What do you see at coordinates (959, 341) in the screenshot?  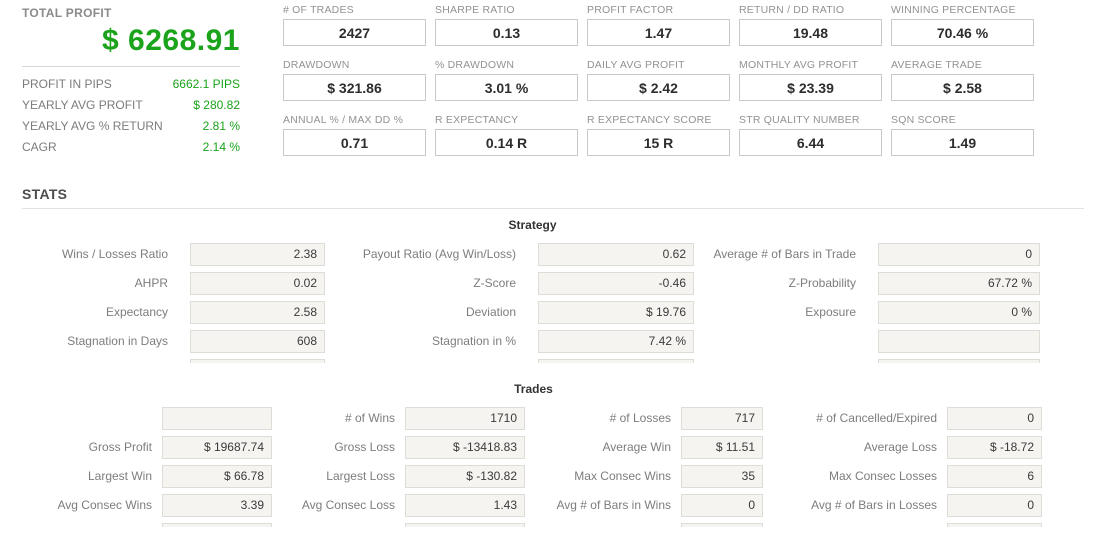 I see `stat-value-empty` at bounding box center [959, 341].